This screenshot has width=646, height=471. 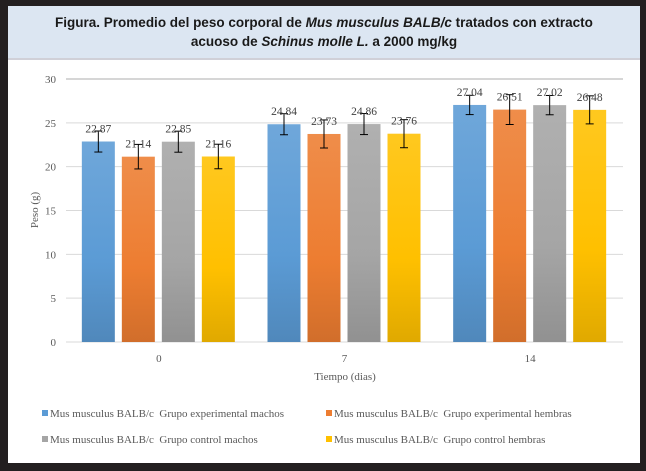 I want to click on data-label: 23.73, so click(x=324, y=122).